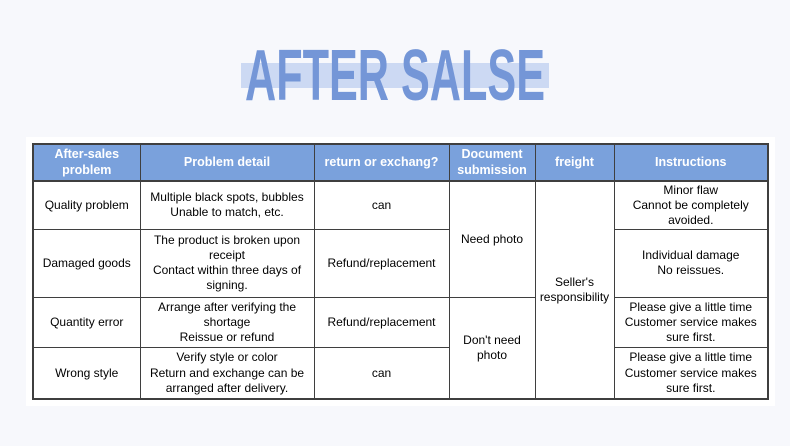 The image size is (790, 446). What do you see at coordinates (86, 263) in the screenshot?
I see `cell-problem: Damaged goods` at bounding box center [86, 263].